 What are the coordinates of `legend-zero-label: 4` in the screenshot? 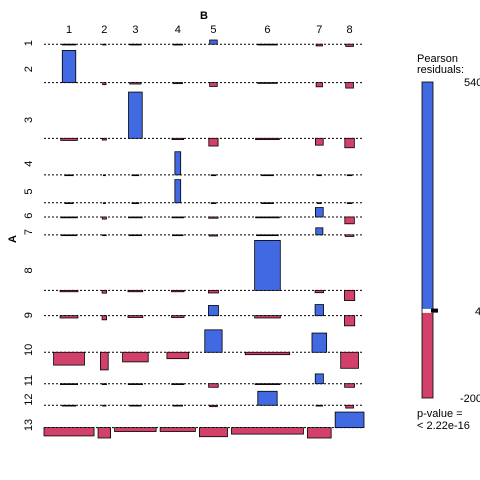 It's located at (477, 312).